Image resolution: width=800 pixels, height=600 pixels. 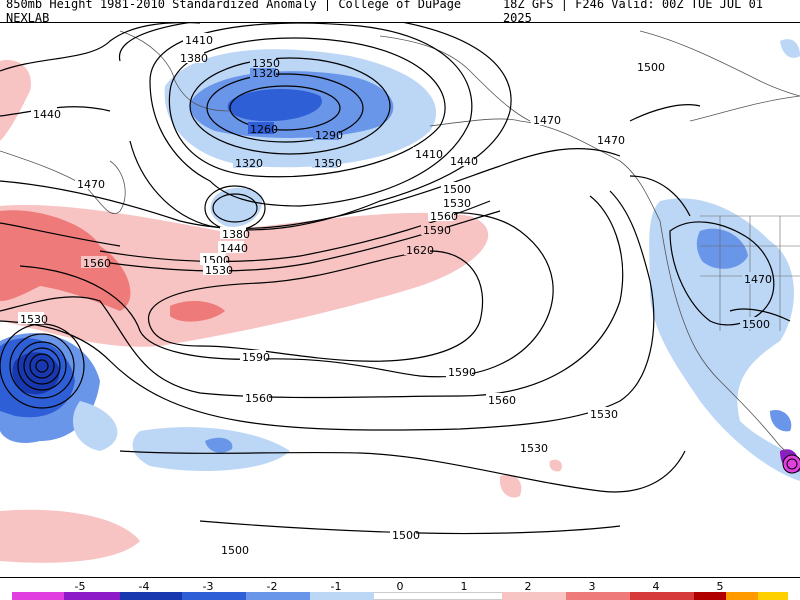 What do you see at coordinates (528, 586) in the screenshot?
I see `colorbar-tick: 2` at bounding box center [528, 586].